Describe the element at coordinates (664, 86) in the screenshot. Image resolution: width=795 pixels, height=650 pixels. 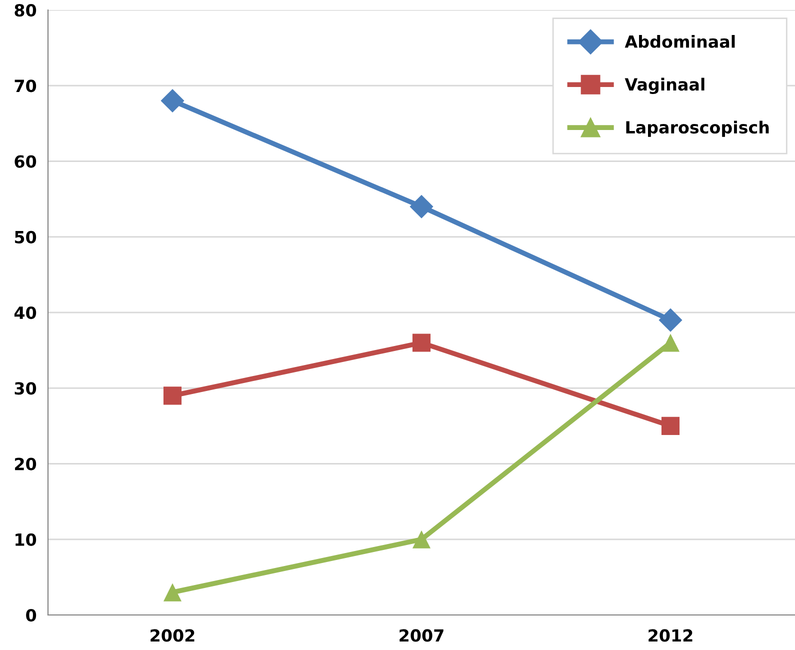
I see `legend-label: Vaginaal` at that location.